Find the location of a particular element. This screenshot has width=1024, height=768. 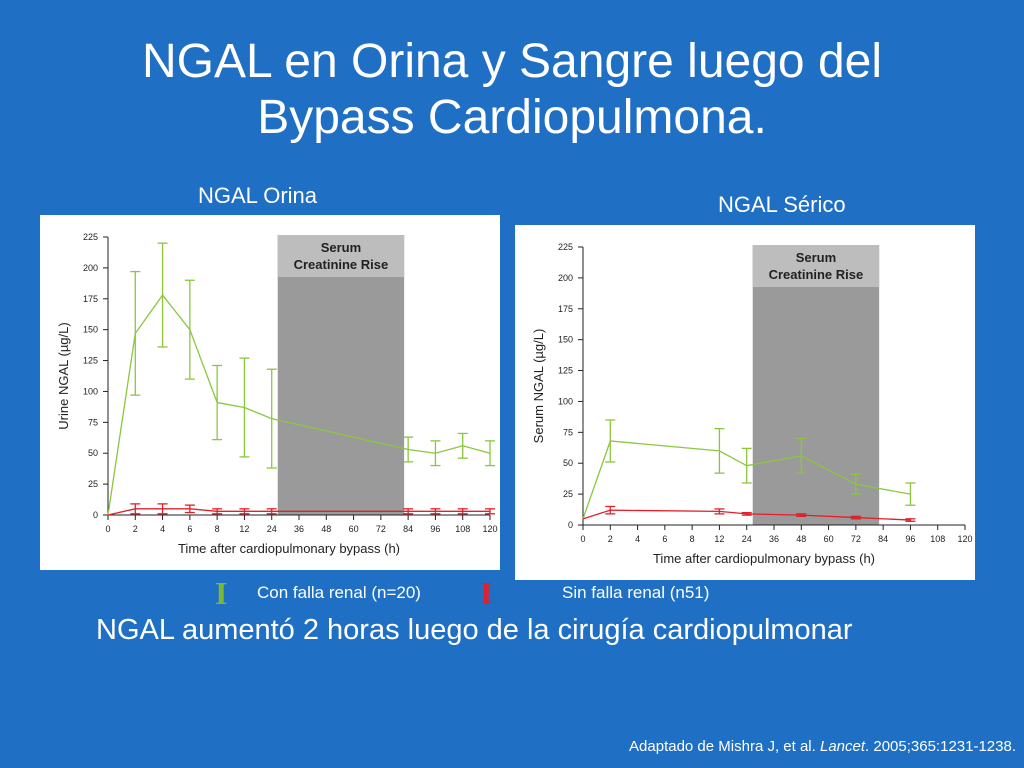

legend-no-renal-failure-errorbar-icon: I is located at coordinates (486, 593).